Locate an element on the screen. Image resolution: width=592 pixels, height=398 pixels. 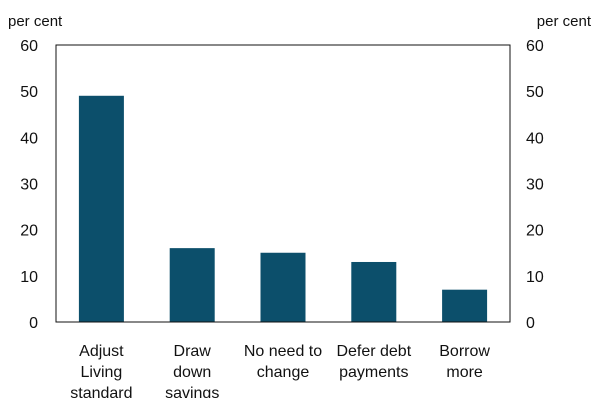
right-tick-label: 50 is located at coordinates (535, 92).